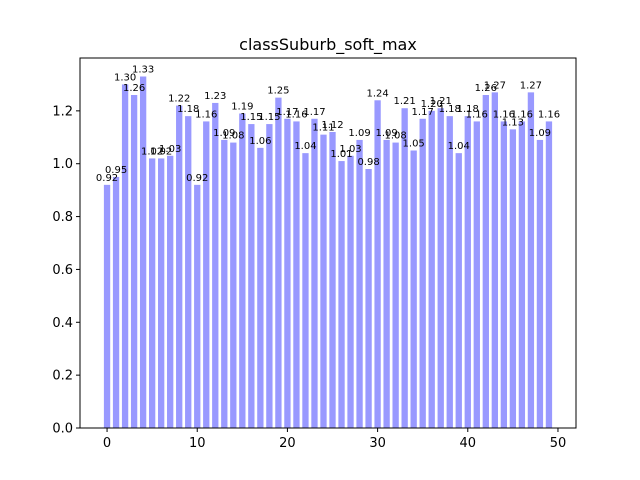 The width and height of the screenshot is (640, 480). What do you see at coordinates (305, 146) in the screenshot?
I see `data-label-22: 1.04` at bounding box center [305, 146].